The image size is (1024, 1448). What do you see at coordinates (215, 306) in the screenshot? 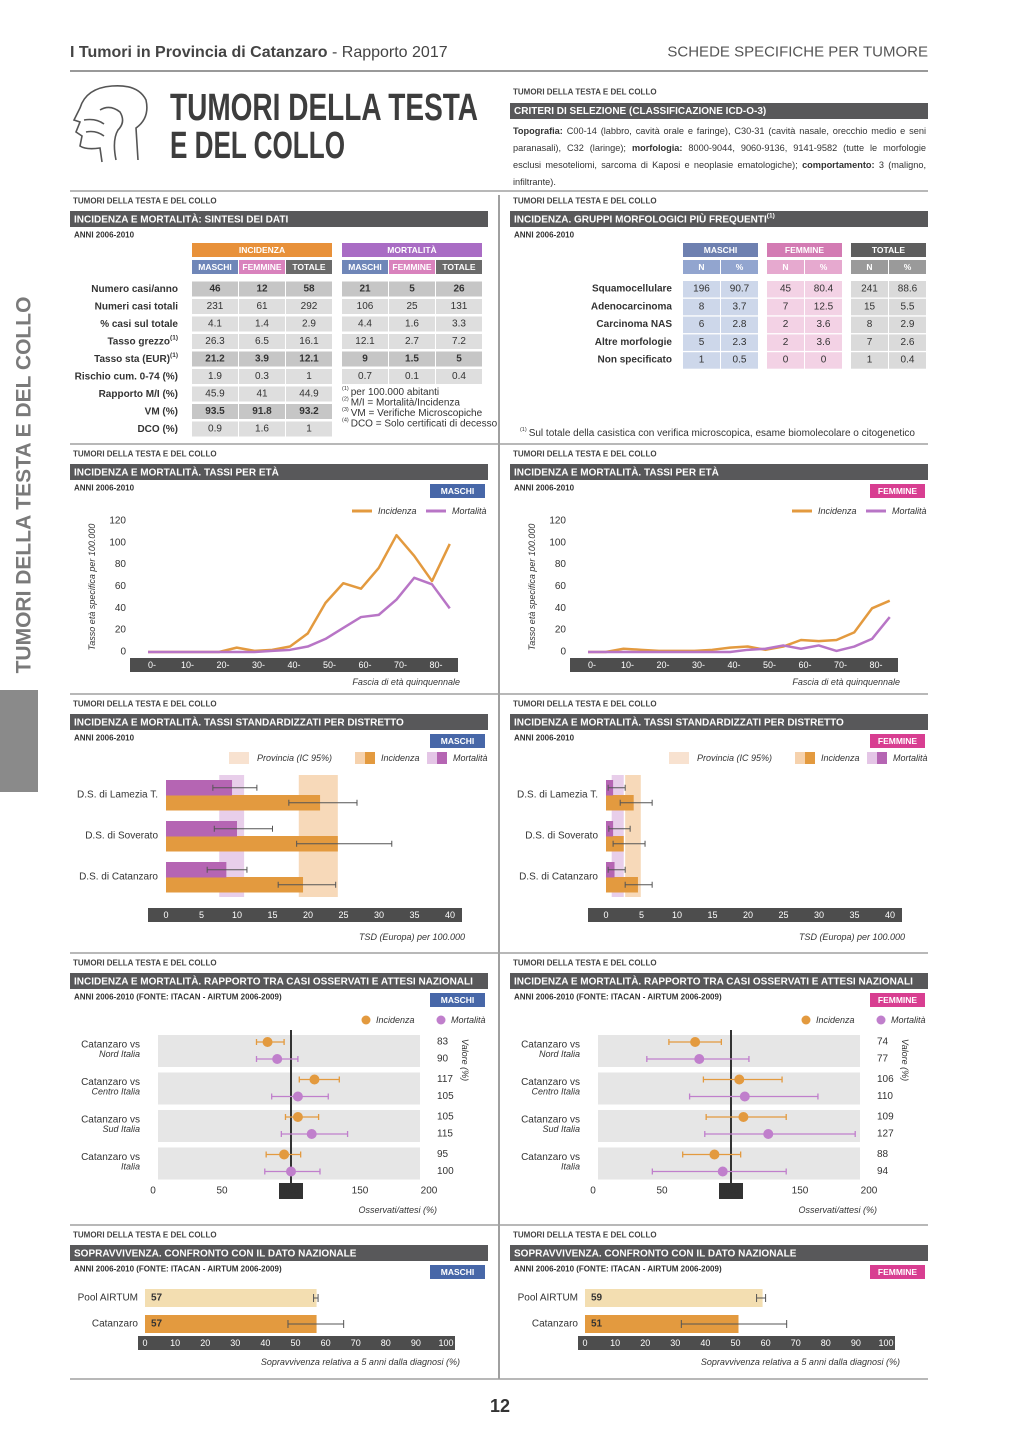
I see `table-value: 231` at bounding box center [215, 306].